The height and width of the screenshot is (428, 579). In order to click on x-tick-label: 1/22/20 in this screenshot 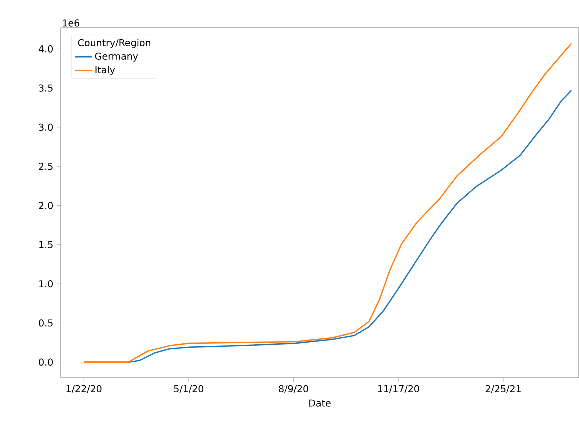, I will do `click(84, 389)`.